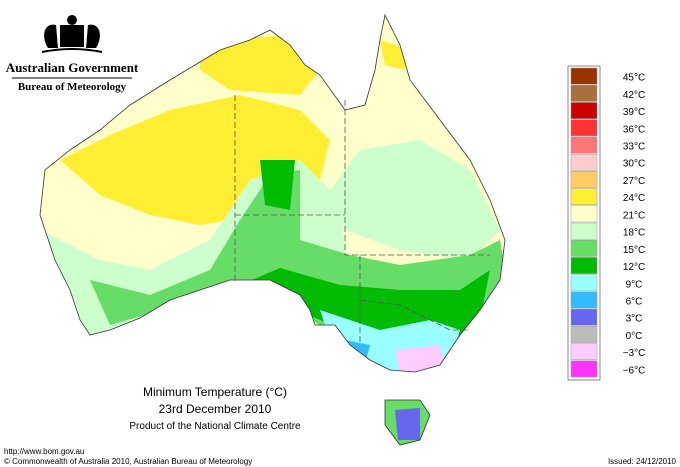  I want to click on legend-label: 21°C, so click(634, 215).